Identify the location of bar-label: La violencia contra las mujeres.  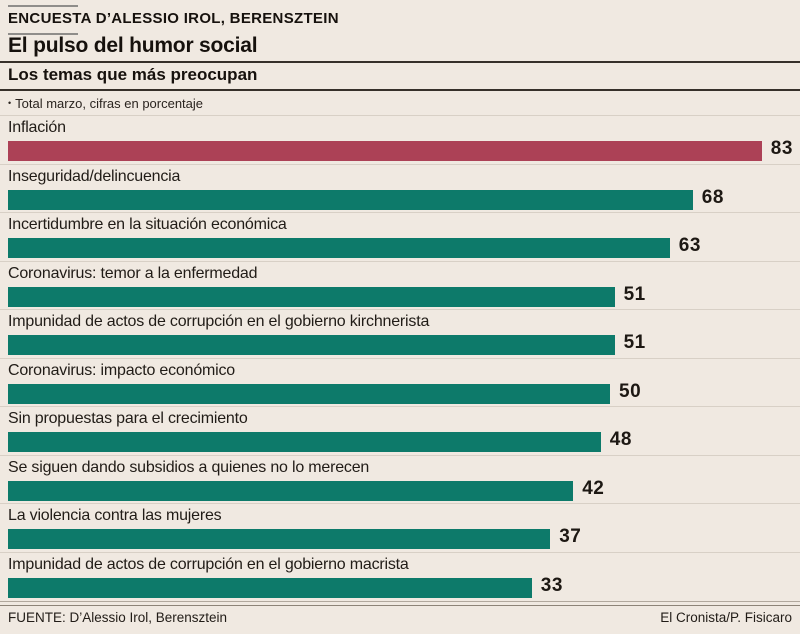
(115, 515).